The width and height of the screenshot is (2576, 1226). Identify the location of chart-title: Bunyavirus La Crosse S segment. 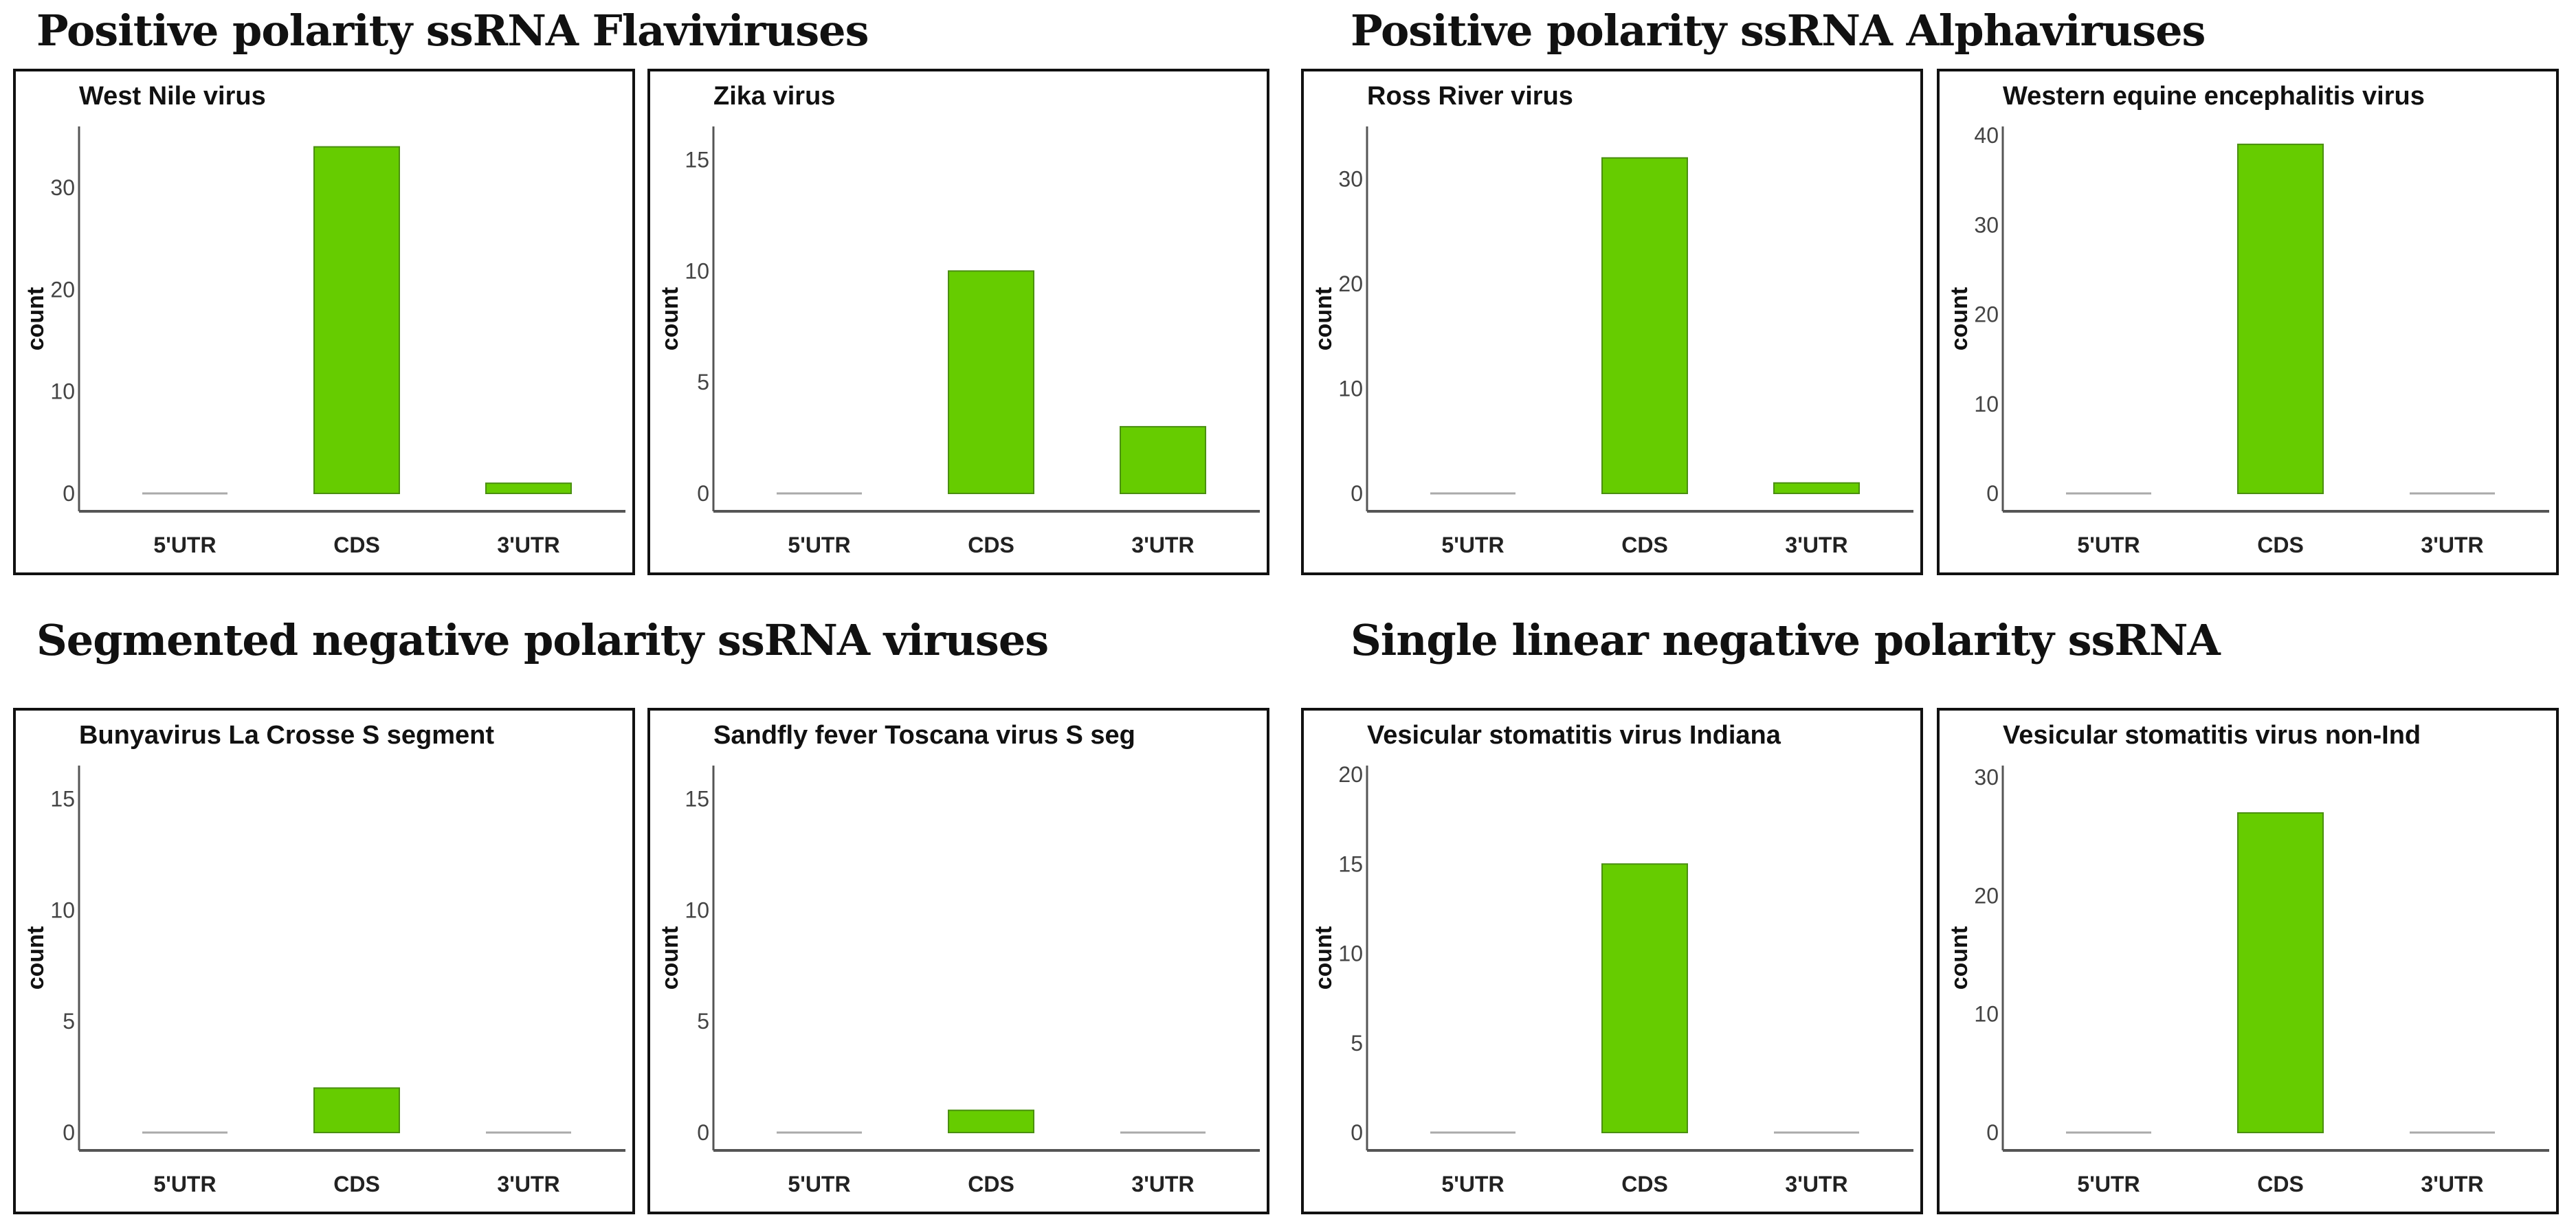
(286, 735).